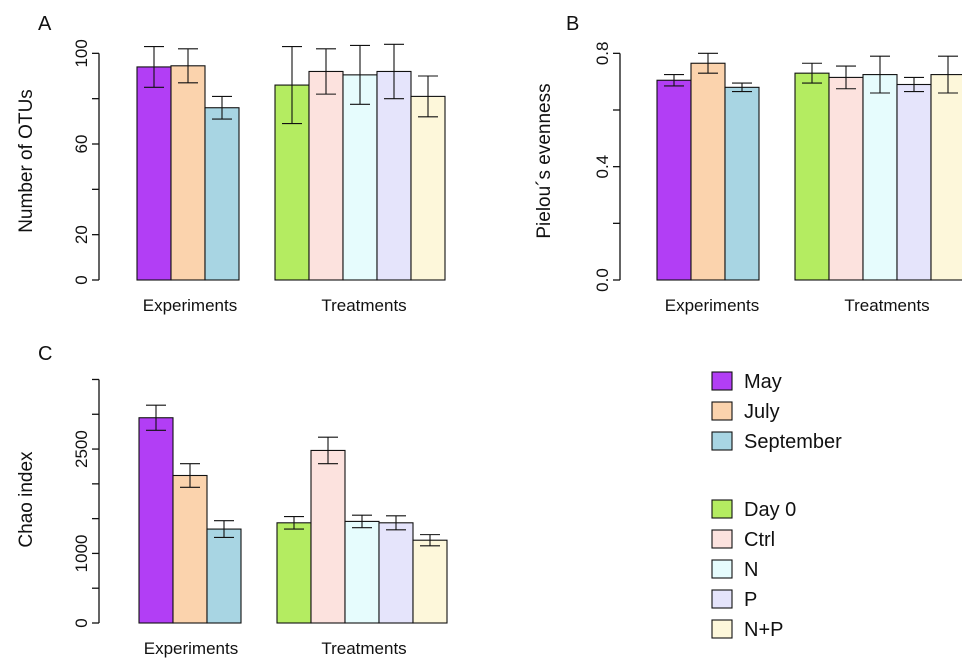 This screenshot has height=661, width=962. What do you see at coordinates (26, 499) in the screenshot?
I see `y-axis-label: Chao index` at bounding box center [26, 499].